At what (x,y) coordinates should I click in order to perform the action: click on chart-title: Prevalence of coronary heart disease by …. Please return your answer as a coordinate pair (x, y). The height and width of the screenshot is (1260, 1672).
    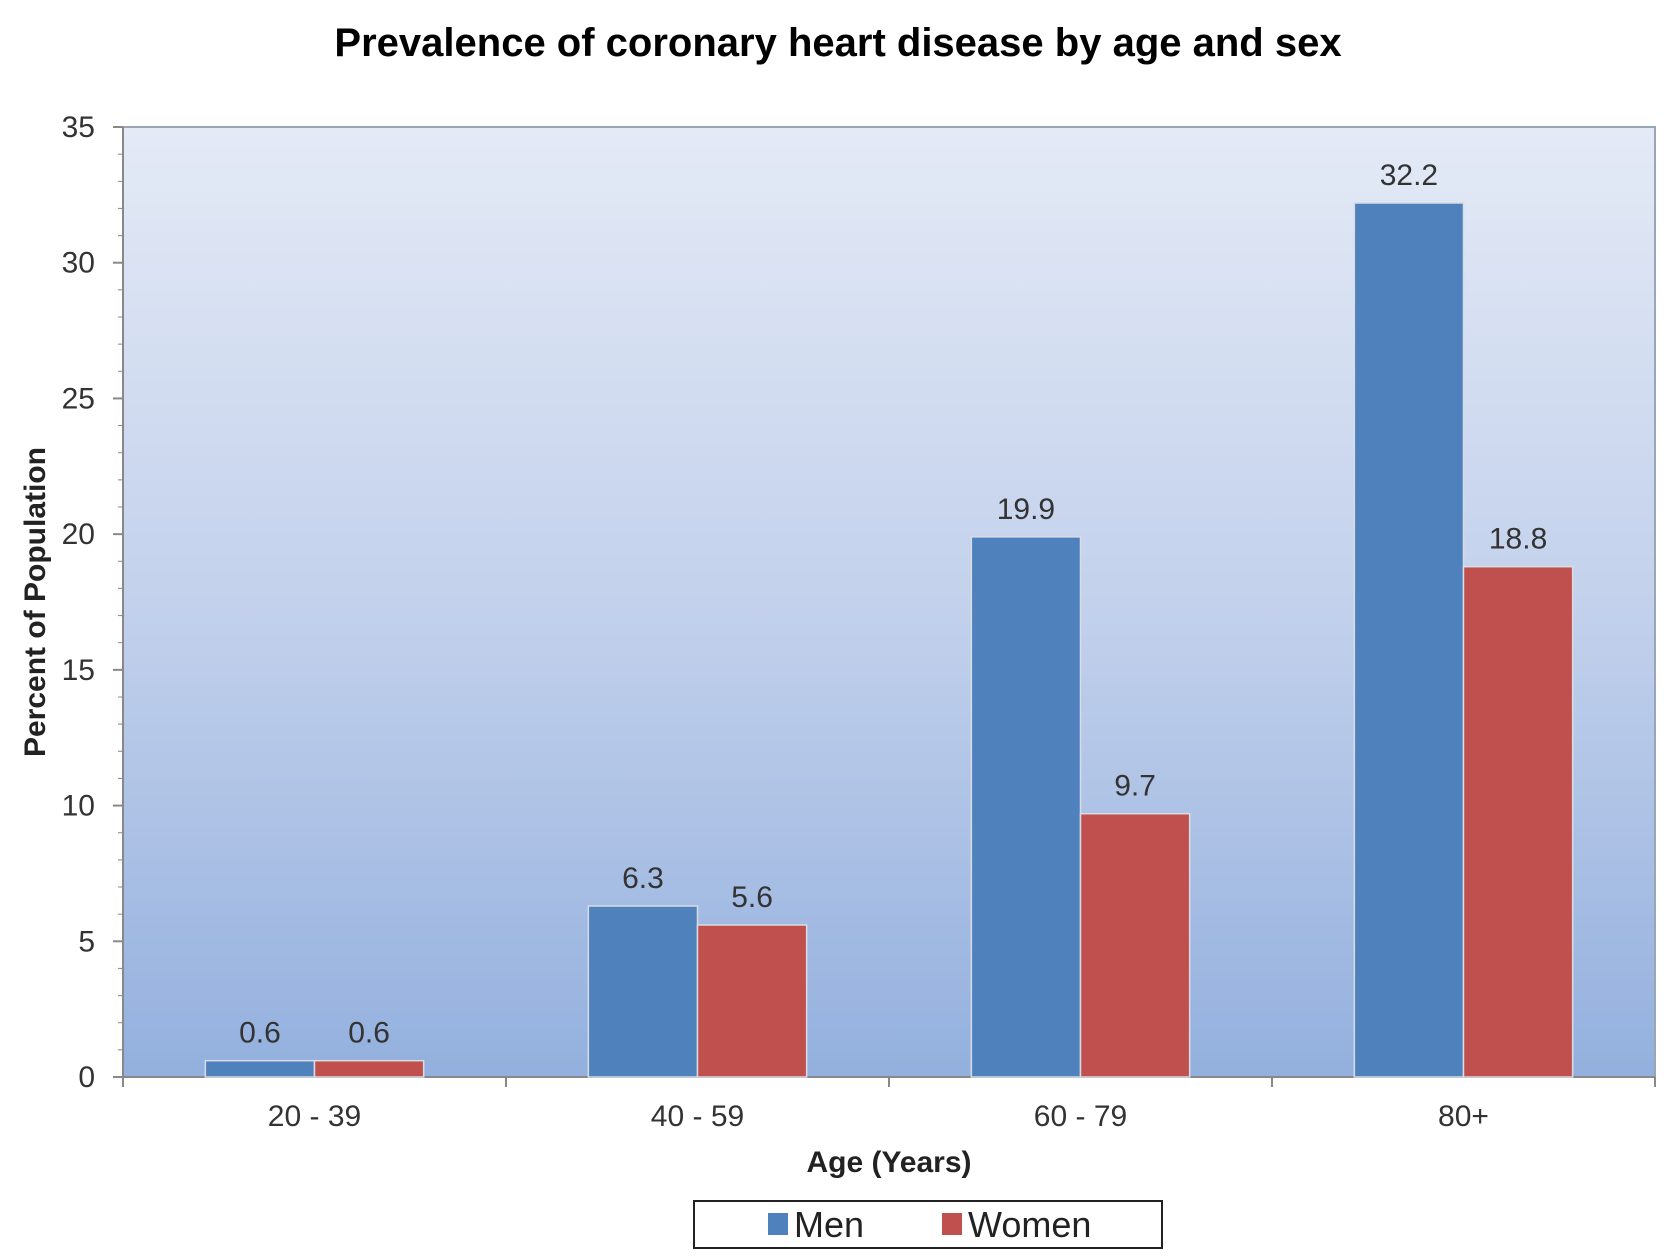
    Looking at the image, I should click on (837, 43).